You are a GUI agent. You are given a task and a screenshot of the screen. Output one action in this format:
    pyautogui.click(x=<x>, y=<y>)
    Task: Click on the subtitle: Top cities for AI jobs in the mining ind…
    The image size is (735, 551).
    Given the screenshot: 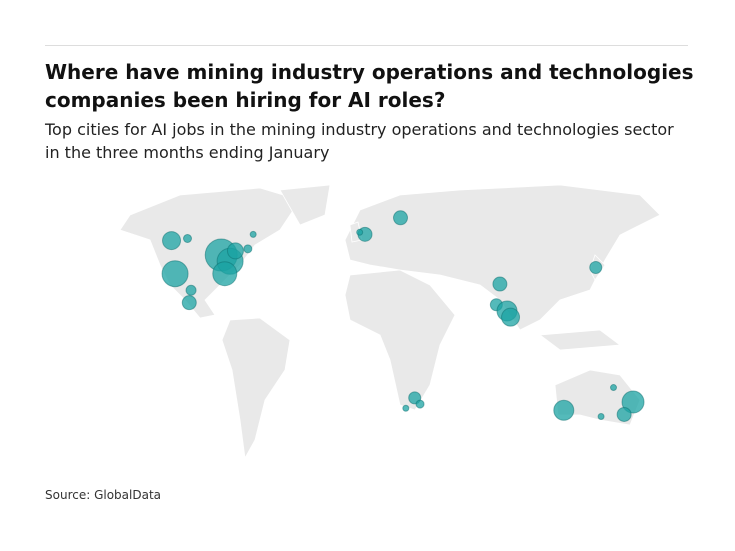 What is the action you would take?
    pyautogui.click(x=359, y=141)
    